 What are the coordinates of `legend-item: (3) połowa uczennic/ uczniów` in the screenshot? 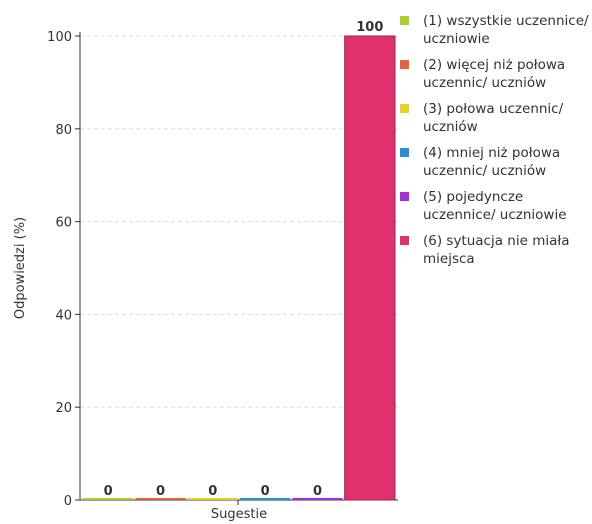 It's located at (494, 118).